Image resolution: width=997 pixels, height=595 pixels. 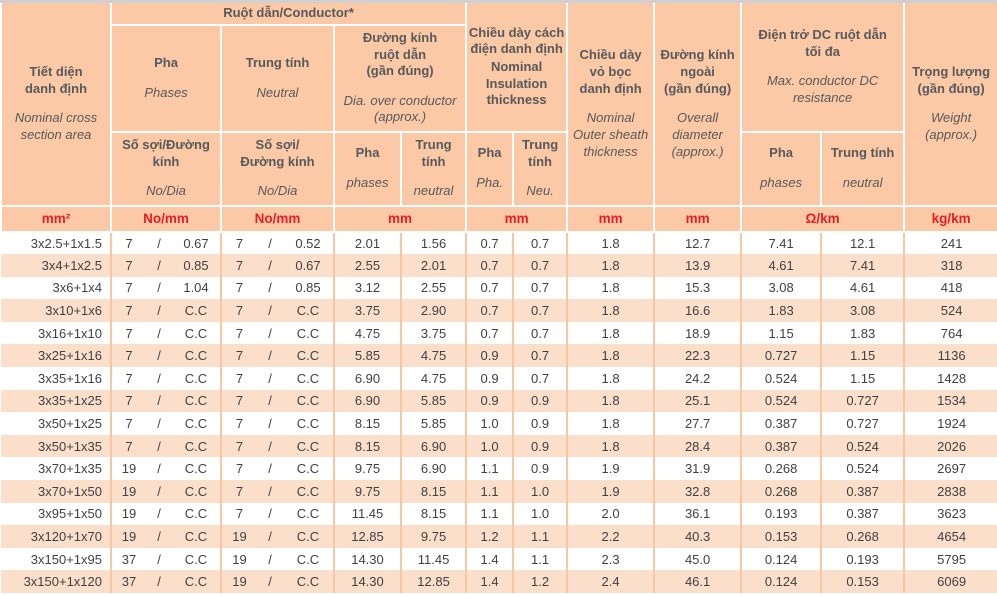 I want to click on cell-overall-dia: 15.3, so click(x=697, y=288).